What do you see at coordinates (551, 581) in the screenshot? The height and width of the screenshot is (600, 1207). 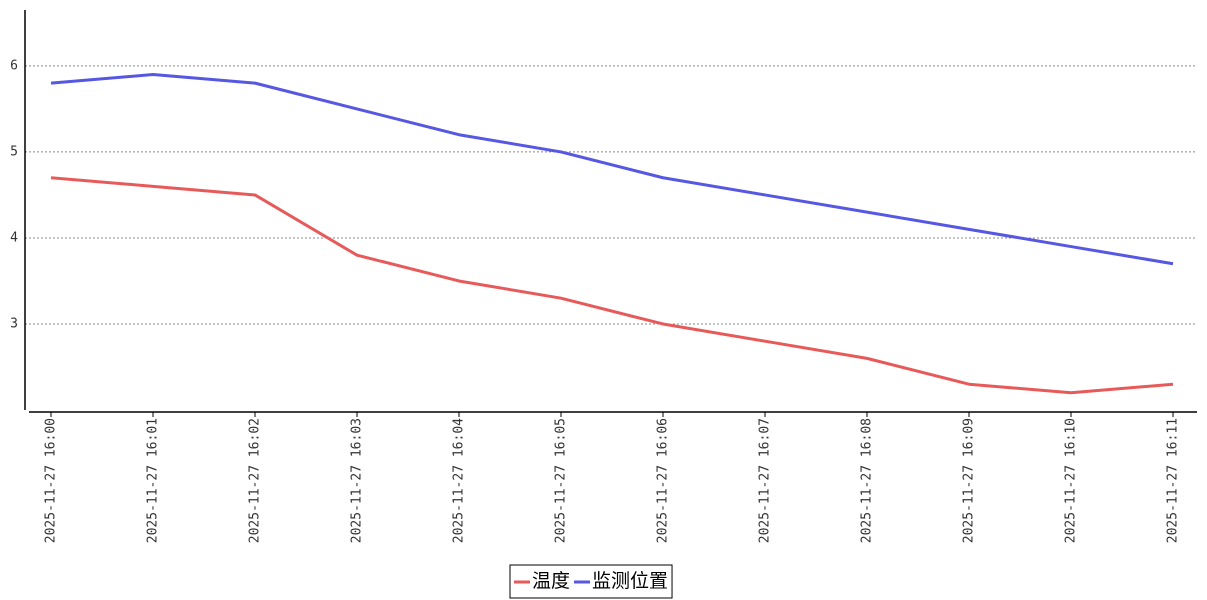 I see `legend-label: 温度` at bounding box center [551, 581].